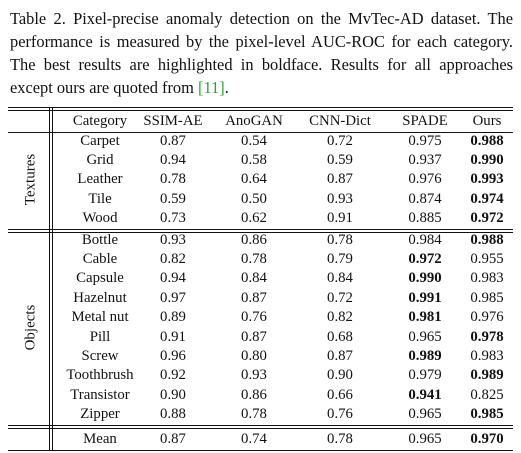 The width and height of the screenshot is (521, 453). Describe the element at coordinates (254, 140) in the screenshot. I see `value-cell: 0.54` at that location.